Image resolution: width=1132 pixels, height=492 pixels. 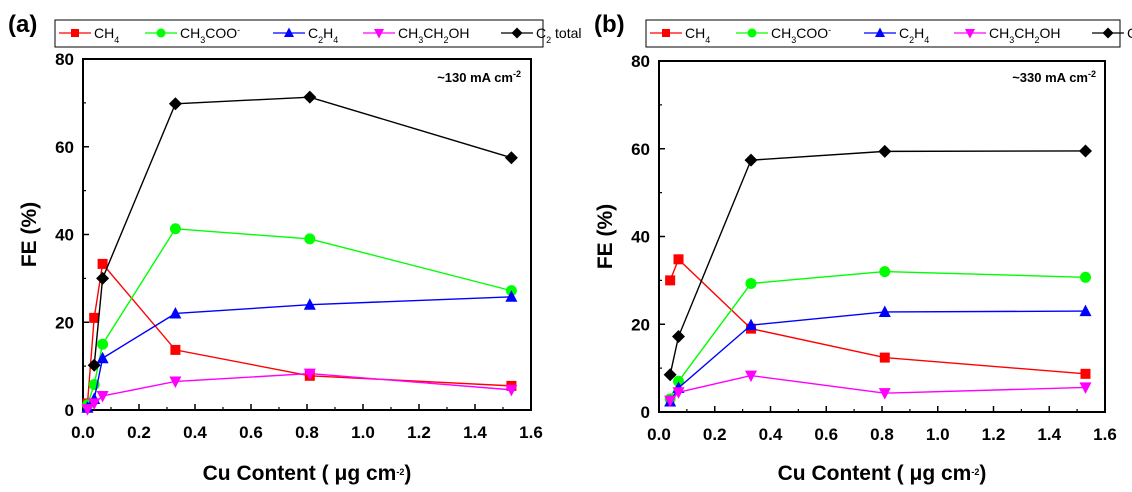 What do you see at coordinates (479, 77) in the screenshot?
I see `current-density-label: ~130 mA cm-2` at bounding box center [479, 77].